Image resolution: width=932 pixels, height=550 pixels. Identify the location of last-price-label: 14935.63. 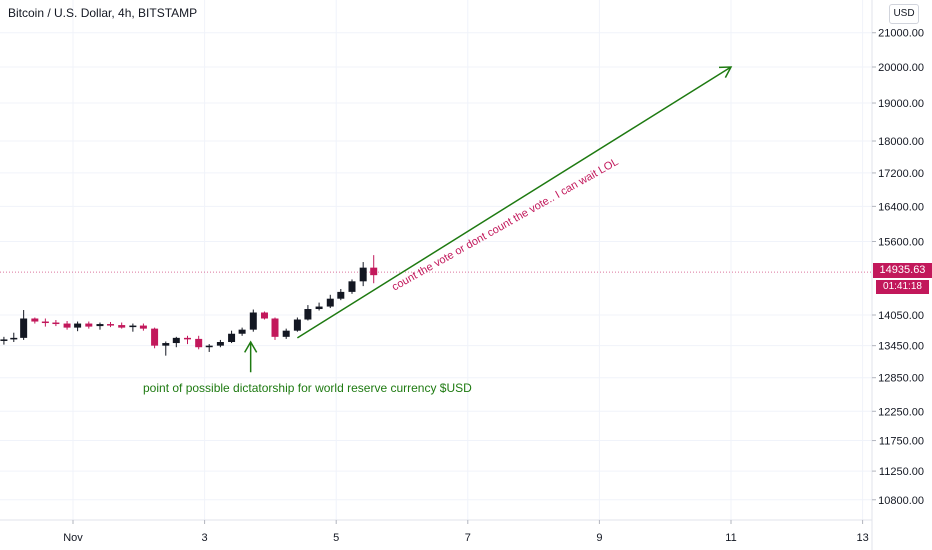
(902, 270).